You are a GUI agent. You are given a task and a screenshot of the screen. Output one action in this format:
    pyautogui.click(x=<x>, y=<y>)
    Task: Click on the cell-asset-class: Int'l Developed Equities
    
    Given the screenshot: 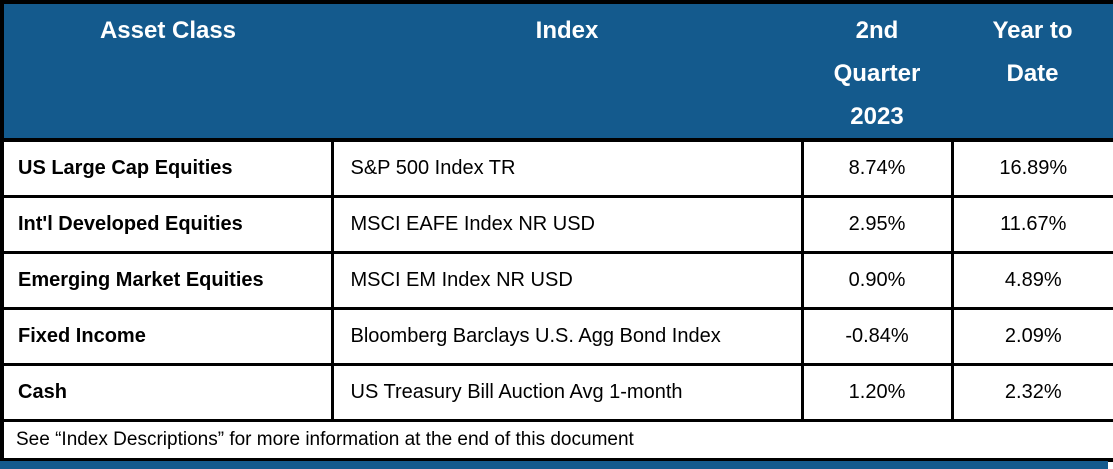 What is the action you would take?
    pyautogui.click(x=167, y=224)
    